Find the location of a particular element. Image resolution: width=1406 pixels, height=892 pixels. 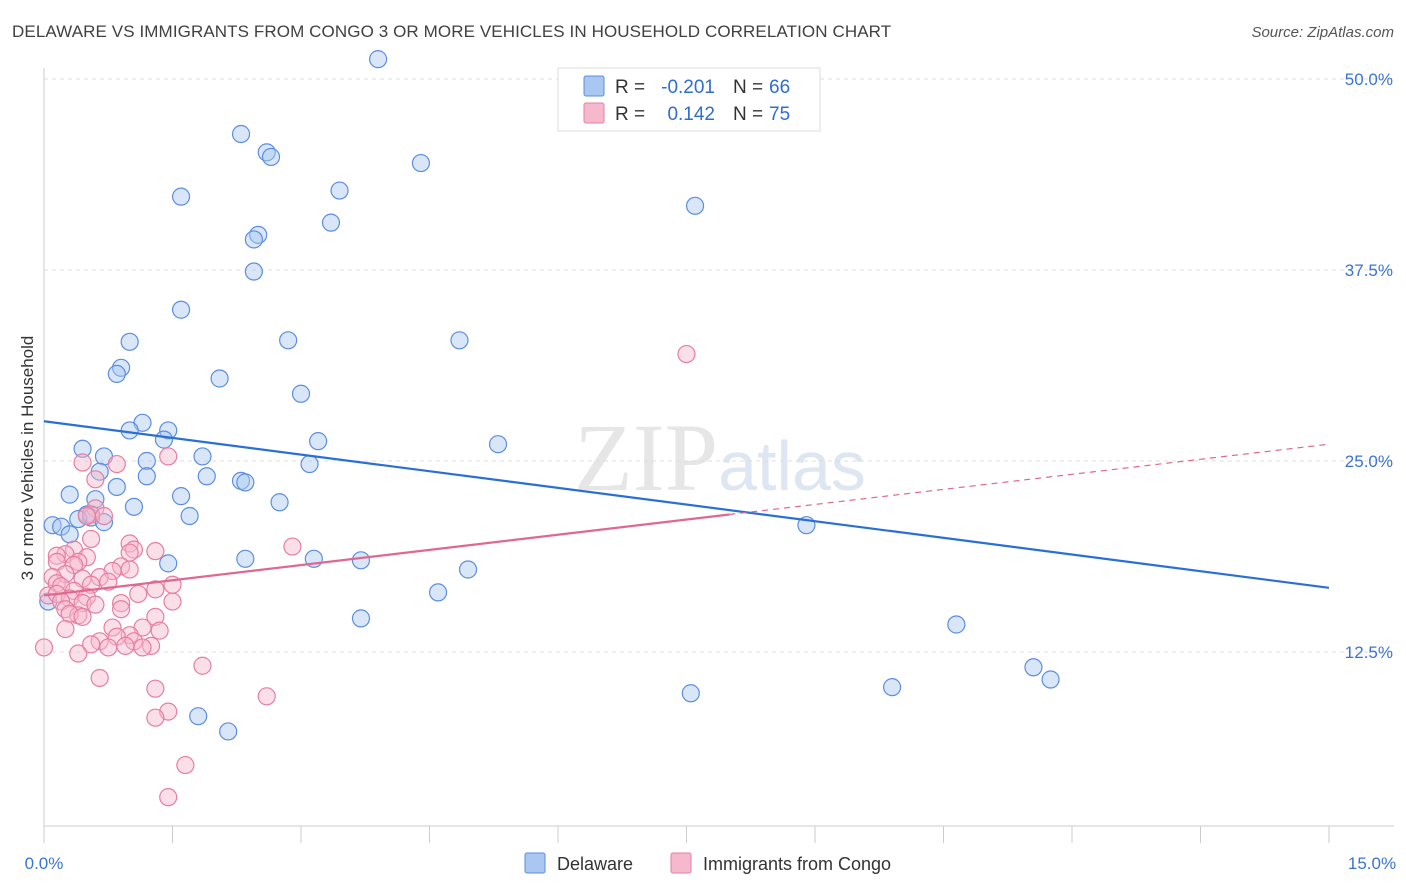

legend-r-label-congo: R = is located at coordinates (630, 114).